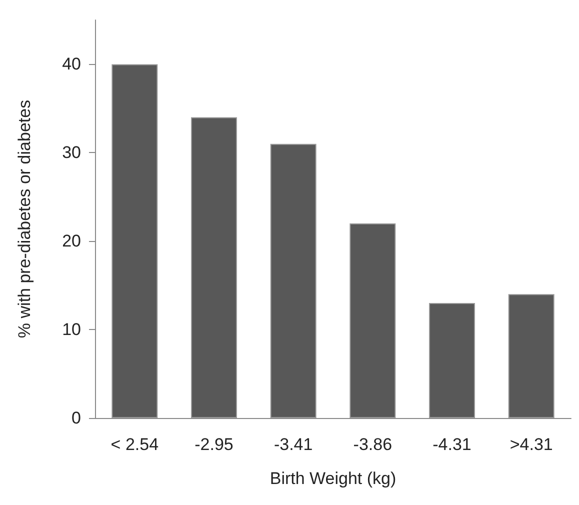  I want to click on x-tick-label: -3.86, so click(372, 444).